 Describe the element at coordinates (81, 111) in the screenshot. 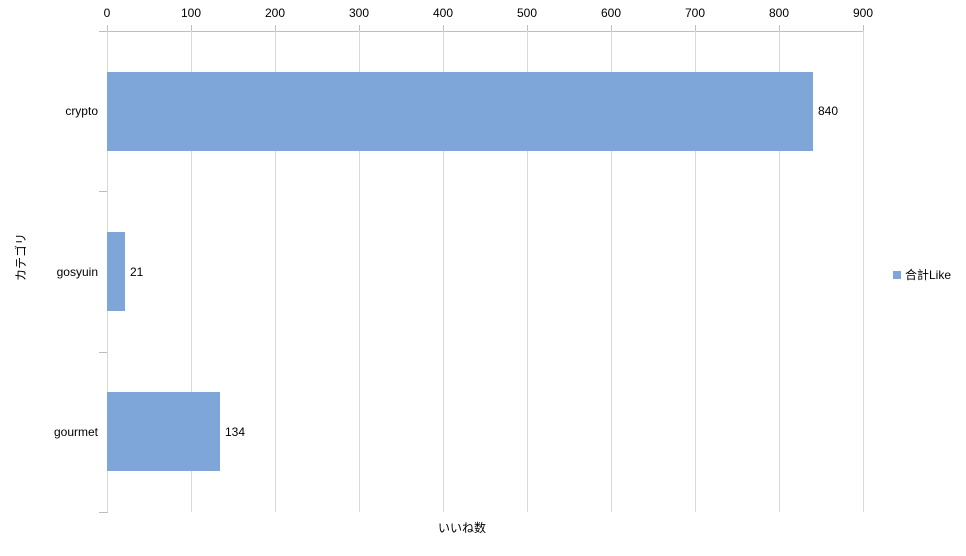

I see `category-label-crypto: crypto` at that location.